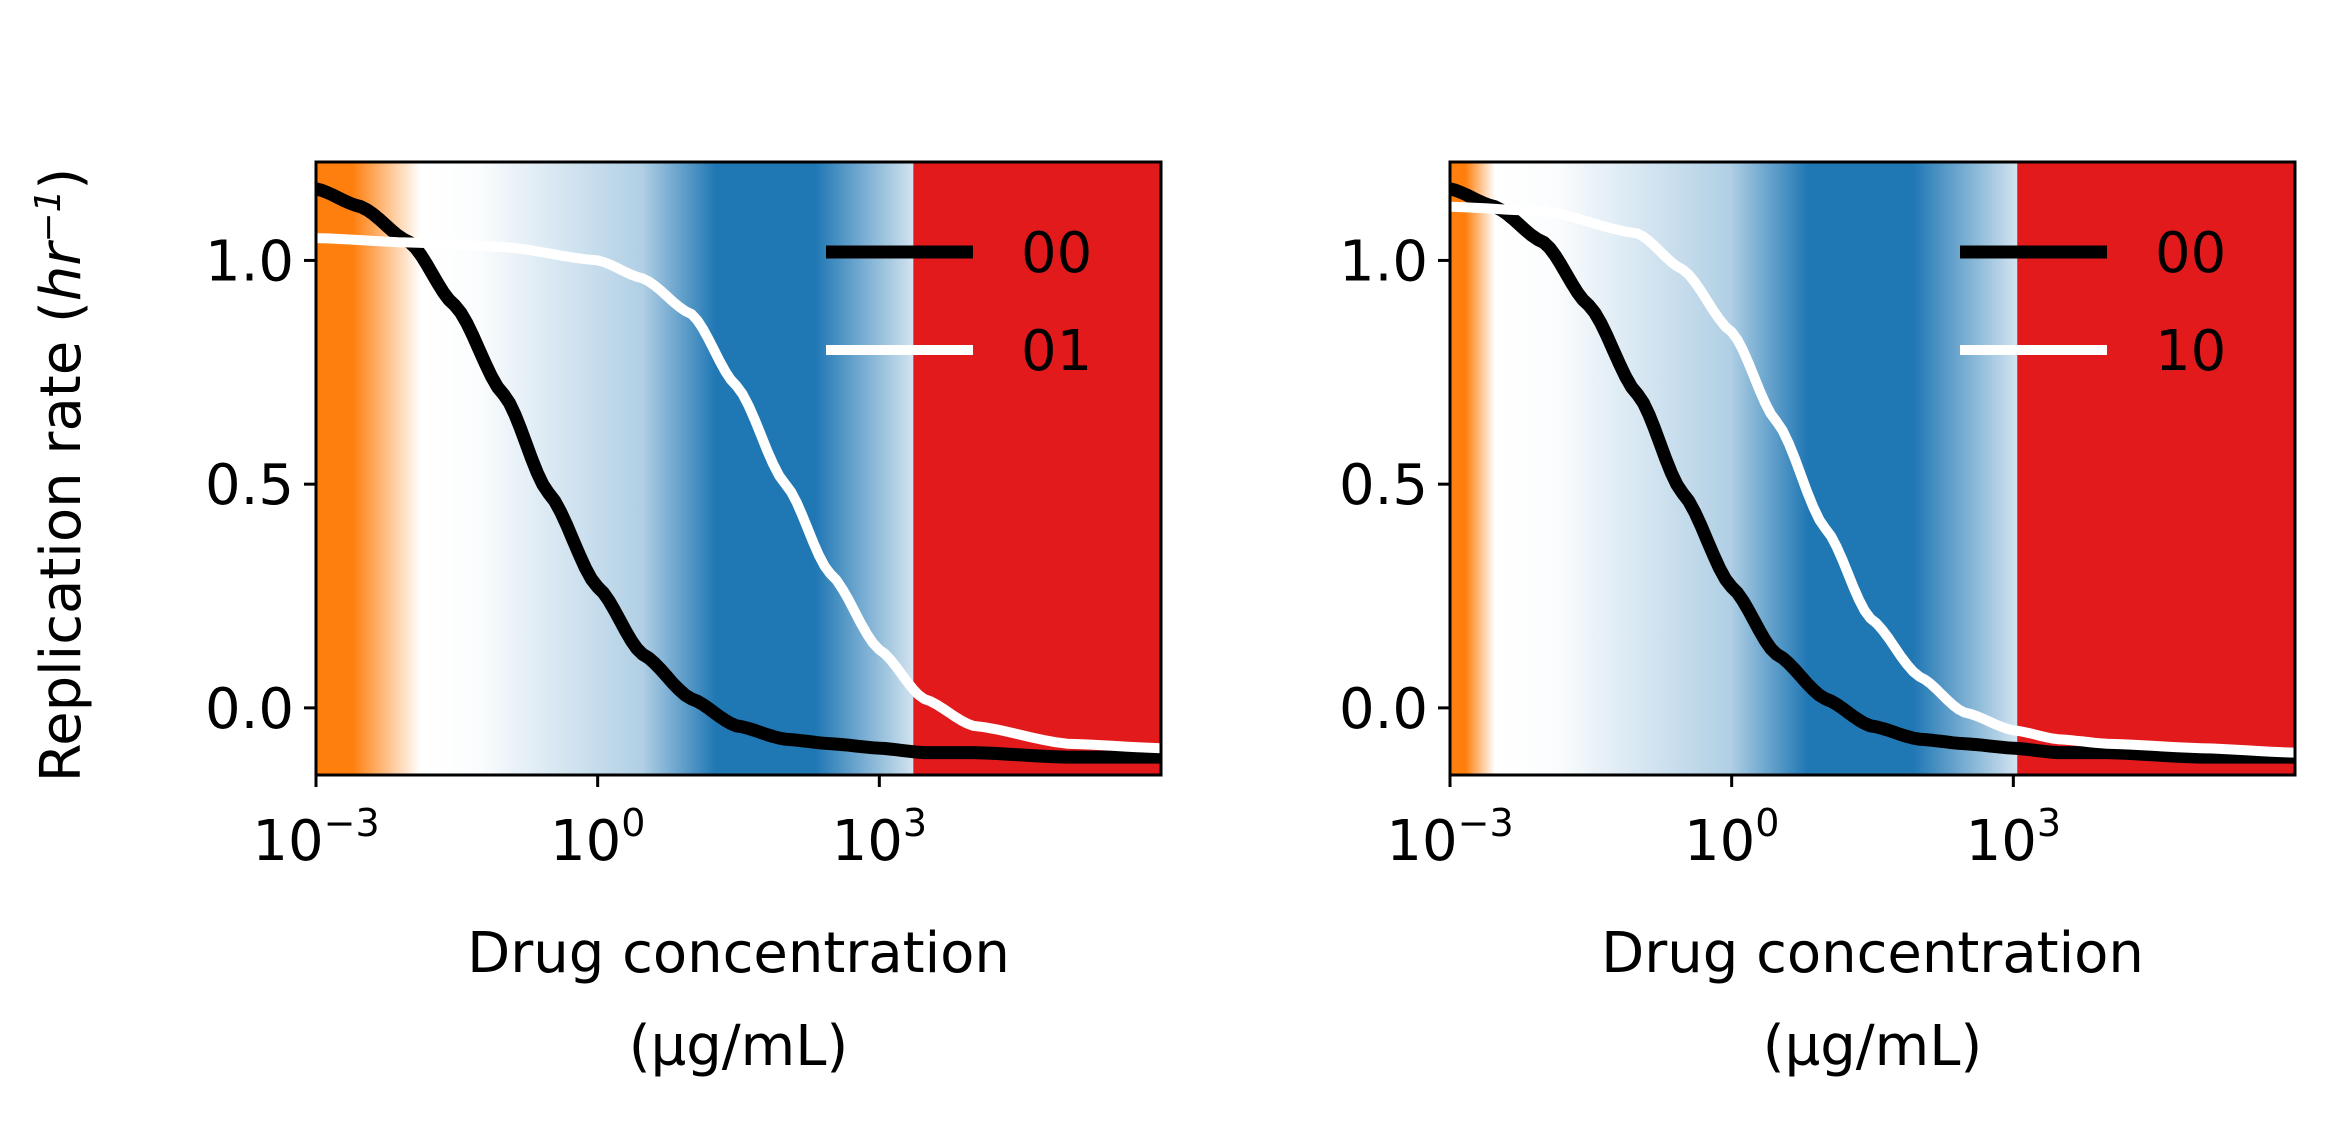 Image resolution: width=2335 pixels, height=1125 pixels. I want to click on y-axis-label-unit: hr, so click(61, 270).